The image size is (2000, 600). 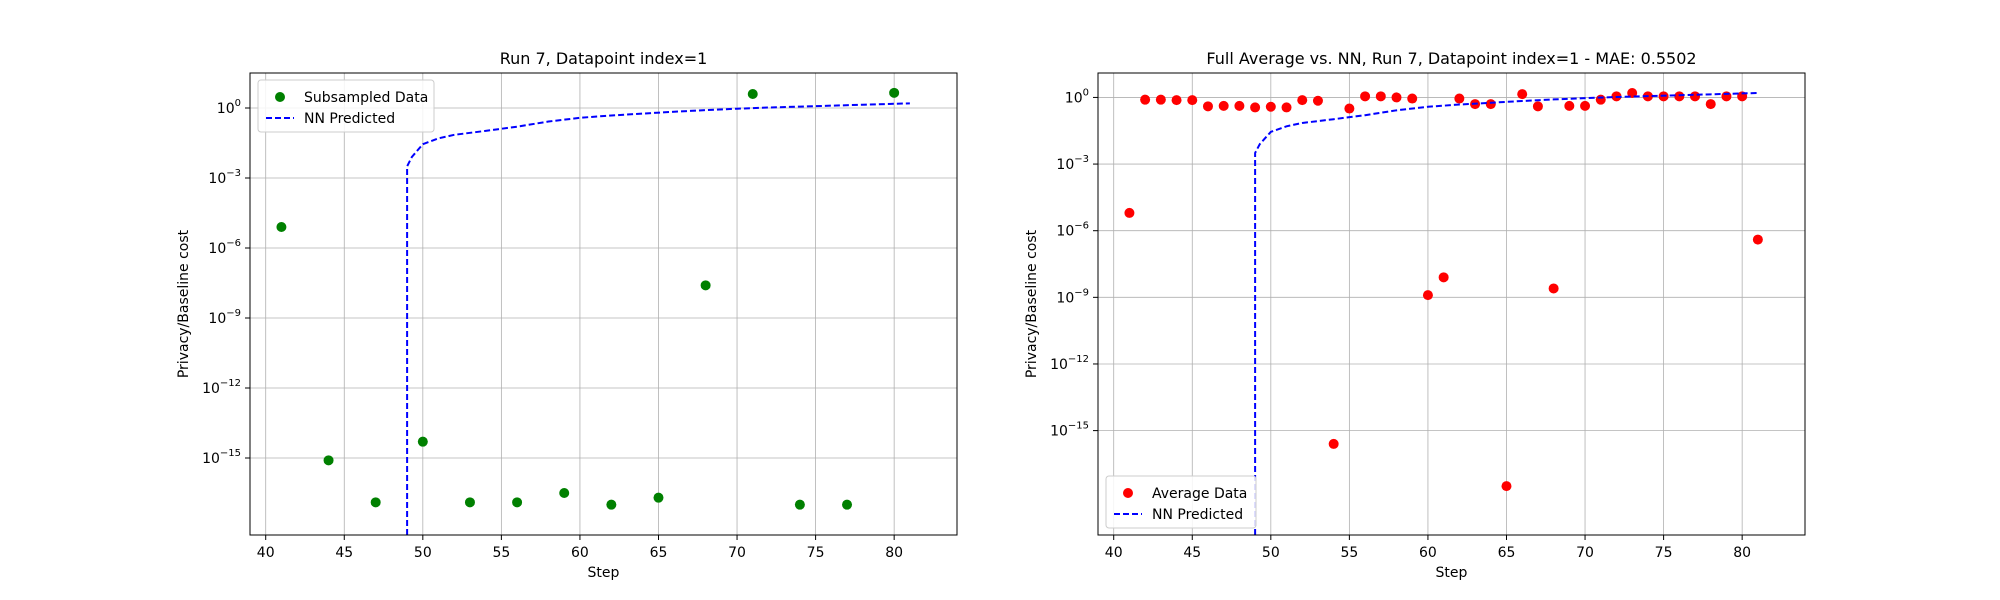 I want to click on legend: Subsampled Data NN Predicted, so click(x=346, y=106).